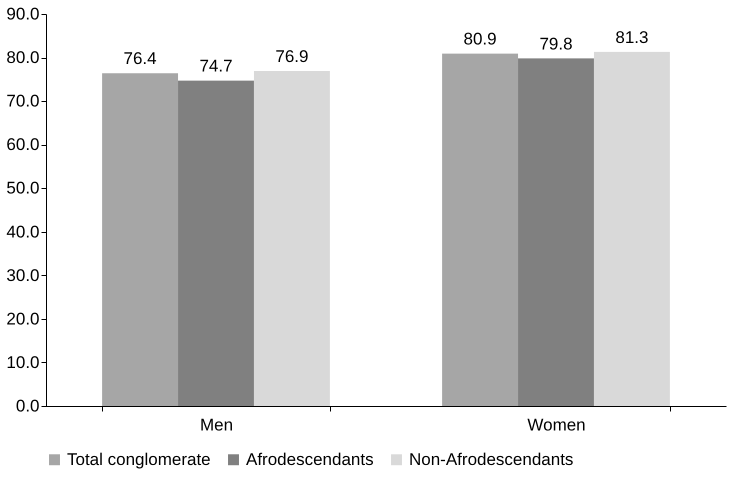  What do you see at coordinates (23, 14) in the screenshot?
I see `y-tick-label: 90.0` at bounding box center [23, 14].